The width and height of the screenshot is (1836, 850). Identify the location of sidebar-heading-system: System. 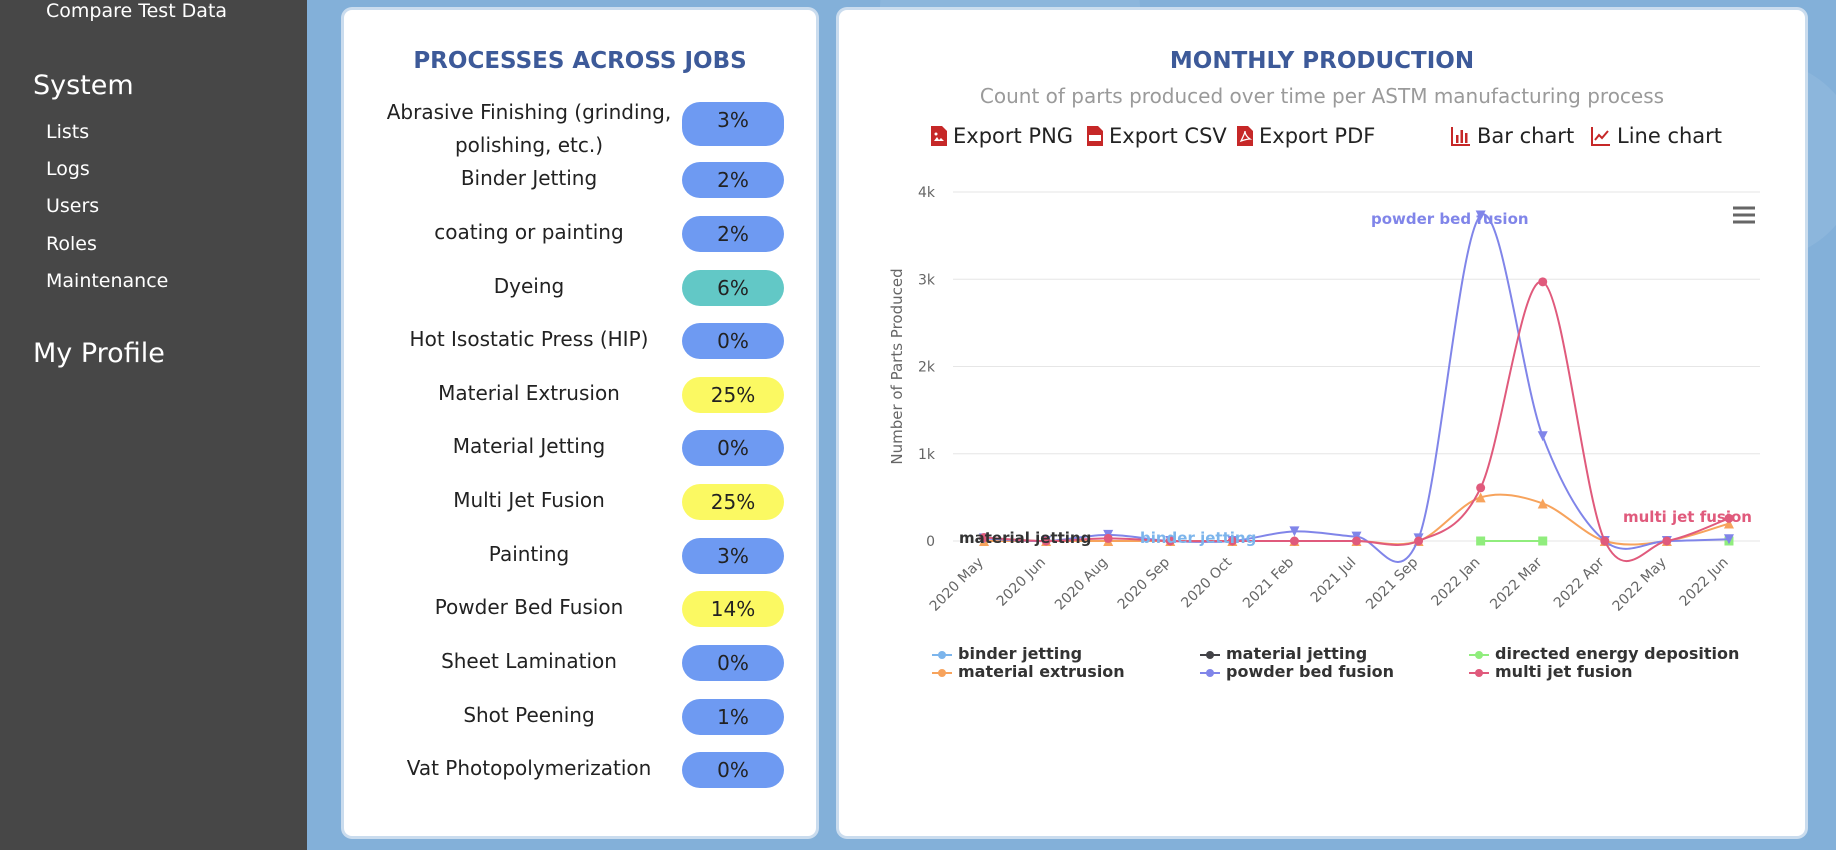
(83, 85).